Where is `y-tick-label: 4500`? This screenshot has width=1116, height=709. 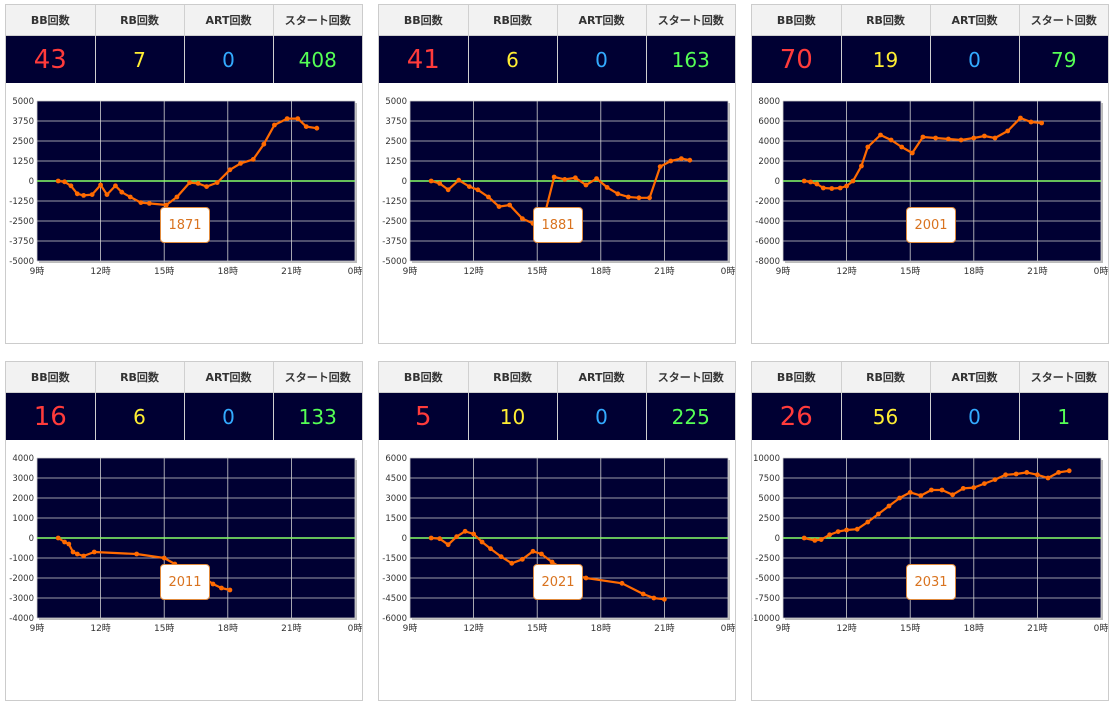 y-tick-label: 4500 is located at coordinates (396, 479).